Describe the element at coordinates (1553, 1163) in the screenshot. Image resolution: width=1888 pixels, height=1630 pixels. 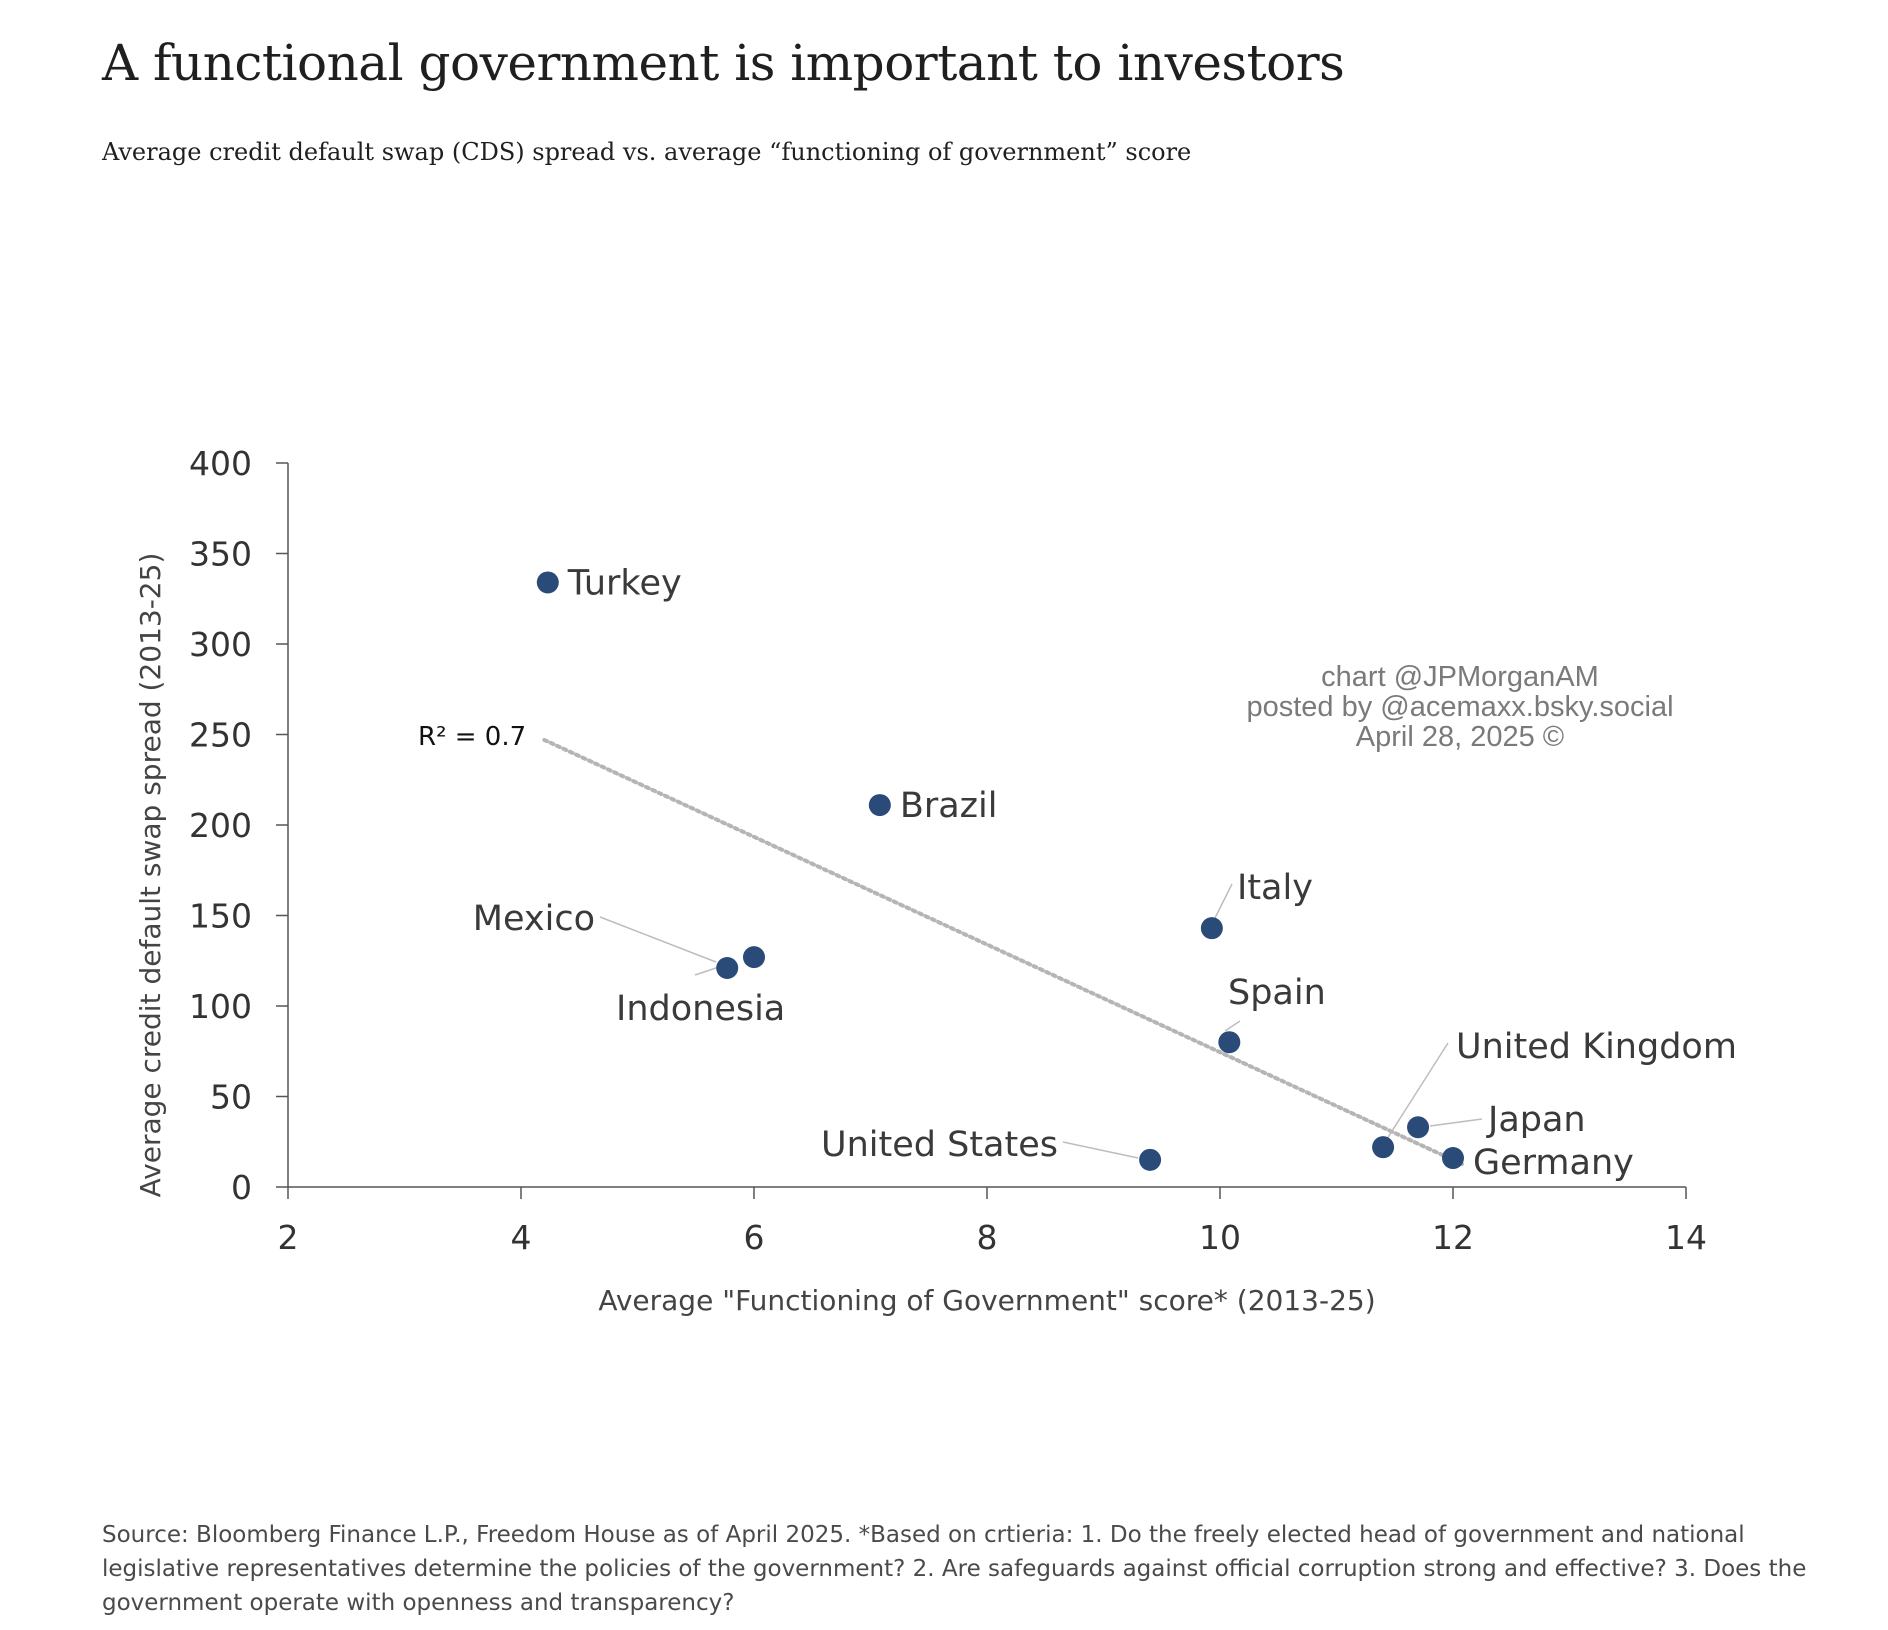
I see `data-label-germany: Germany` at that location.